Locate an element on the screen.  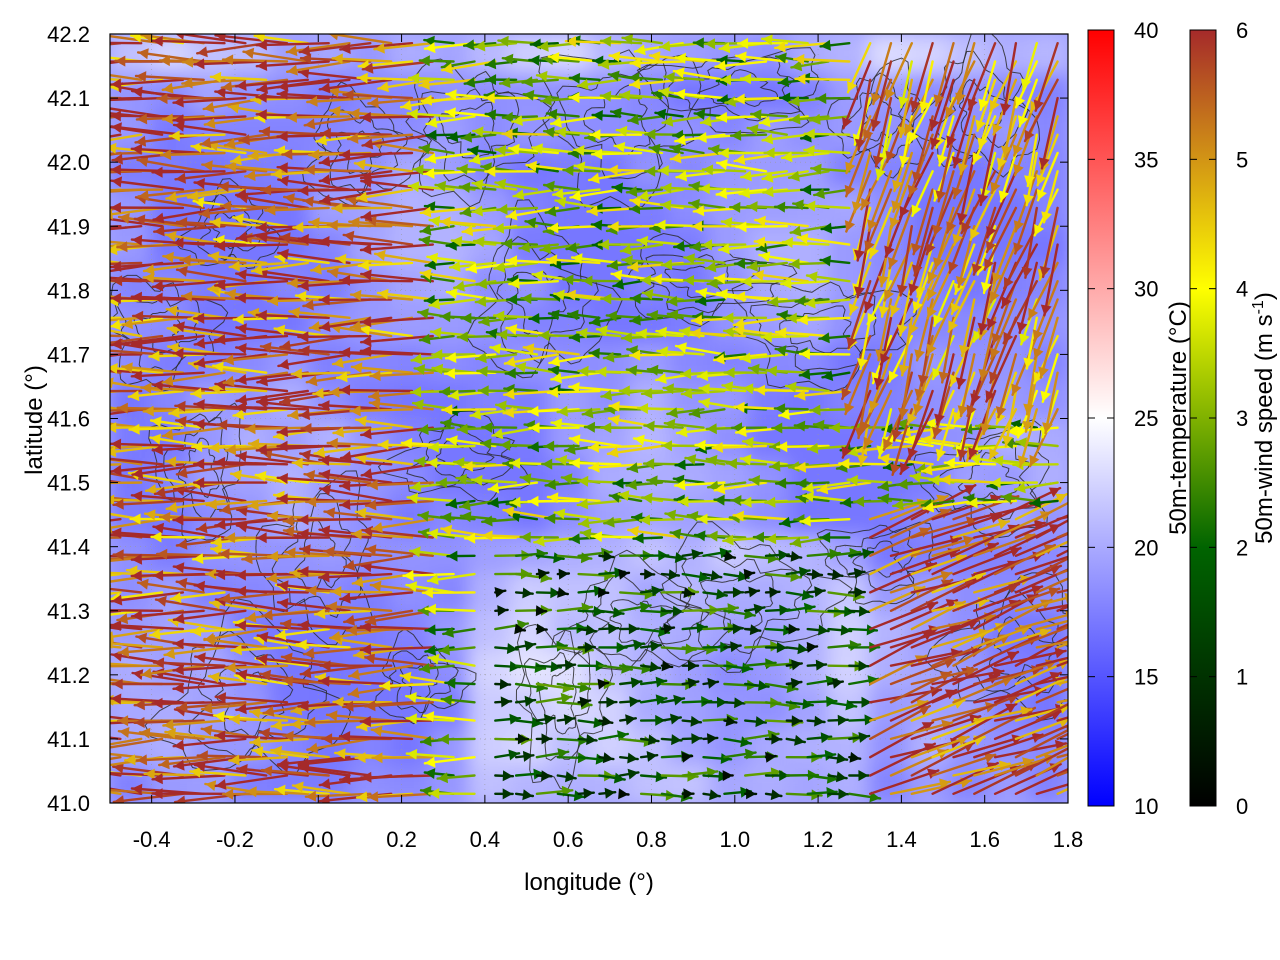
wind-title-suffix: ) is located at coordinates (1264, 296).